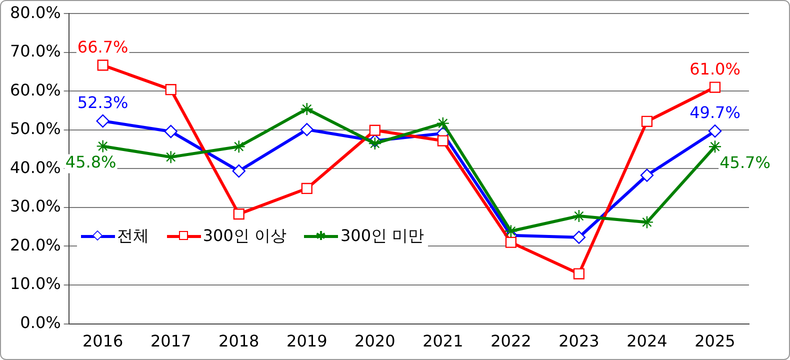 The image size is (790, 360). What do you see at coordinates (102, 102) in the screenshot?
I see `data-label: 52.3%` at bounding box center [102, 102].